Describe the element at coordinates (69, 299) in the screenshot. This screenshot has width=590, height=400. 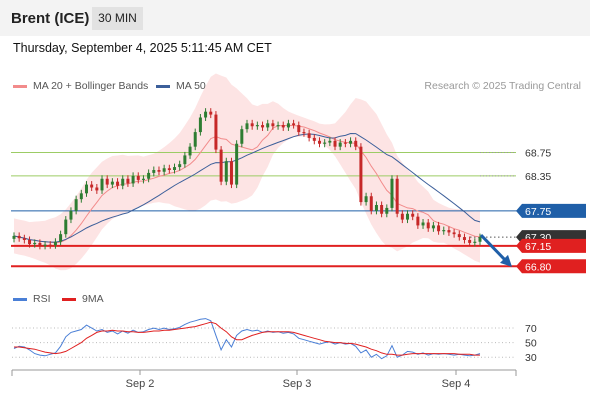
I see `ma9-swatch` at that location.